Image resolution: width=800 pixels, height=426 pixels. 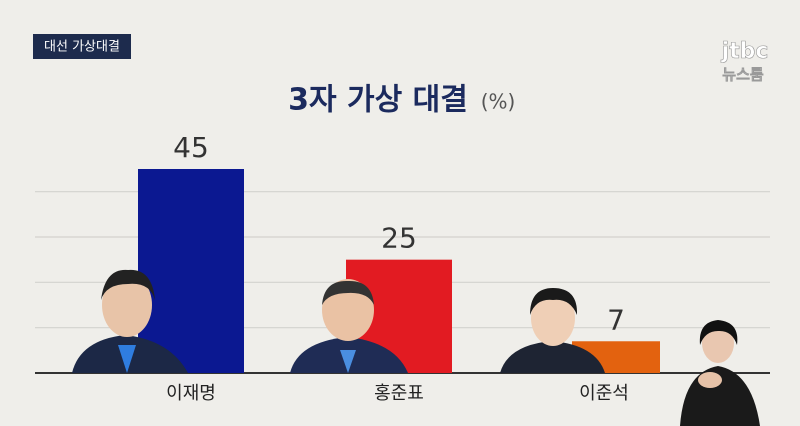 What do you see at coordinates (720, 373) in the screenshot?
I see `sign-interpreter` at bounding box center [720, 373].